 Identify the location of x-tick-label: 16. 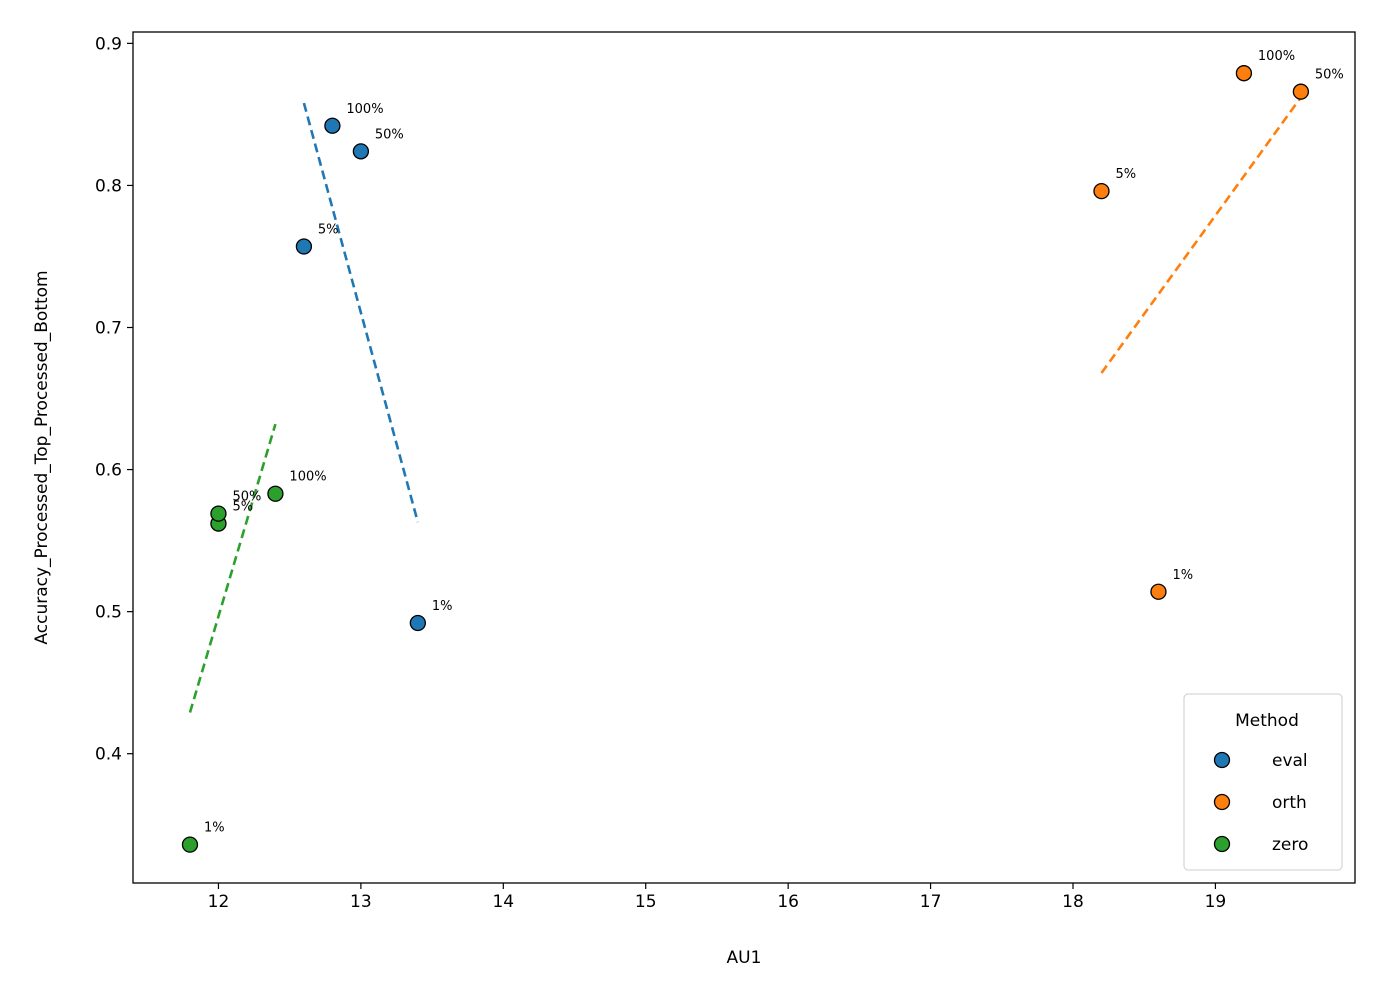
(788, 902).